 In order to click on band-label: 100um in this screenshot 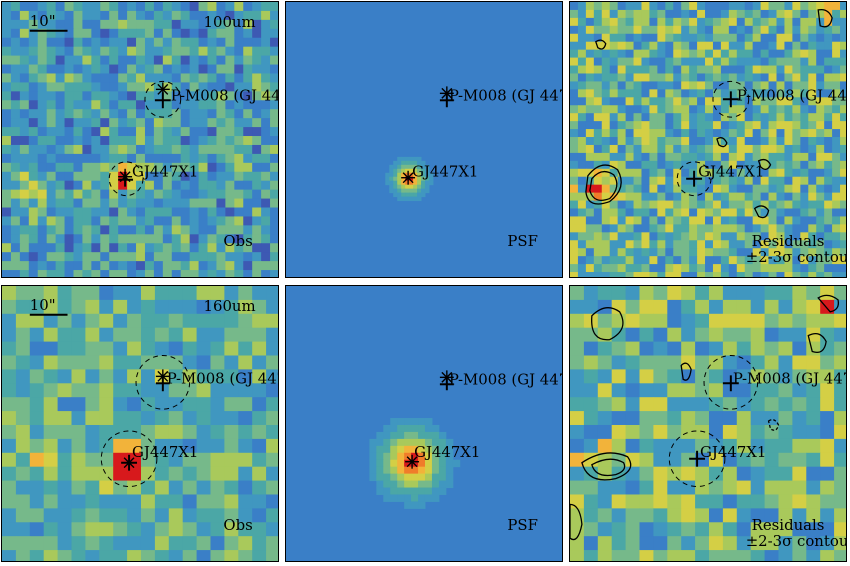, I will do `click(230, 22)`.